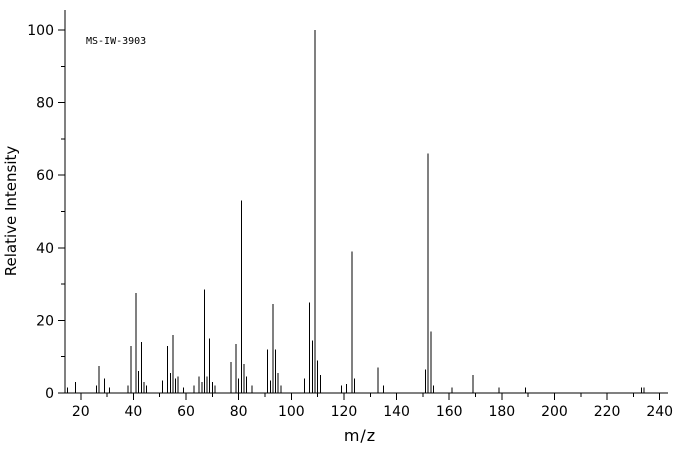 The width and height of the screenshot is (676, 455). I want to click on x-tick-label: 220, so click(607, 412).